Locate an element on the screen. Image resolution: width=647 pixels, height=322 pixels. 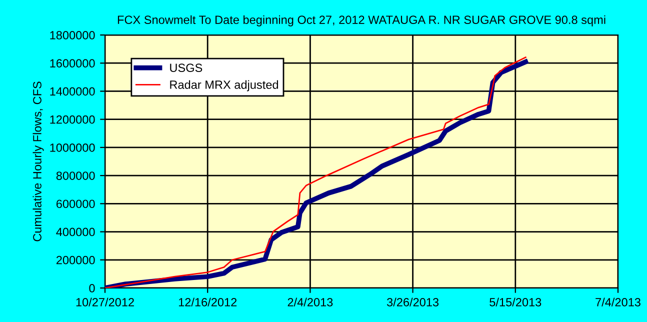
y-tick-label: 800000 is located at coordinates (75, 176).